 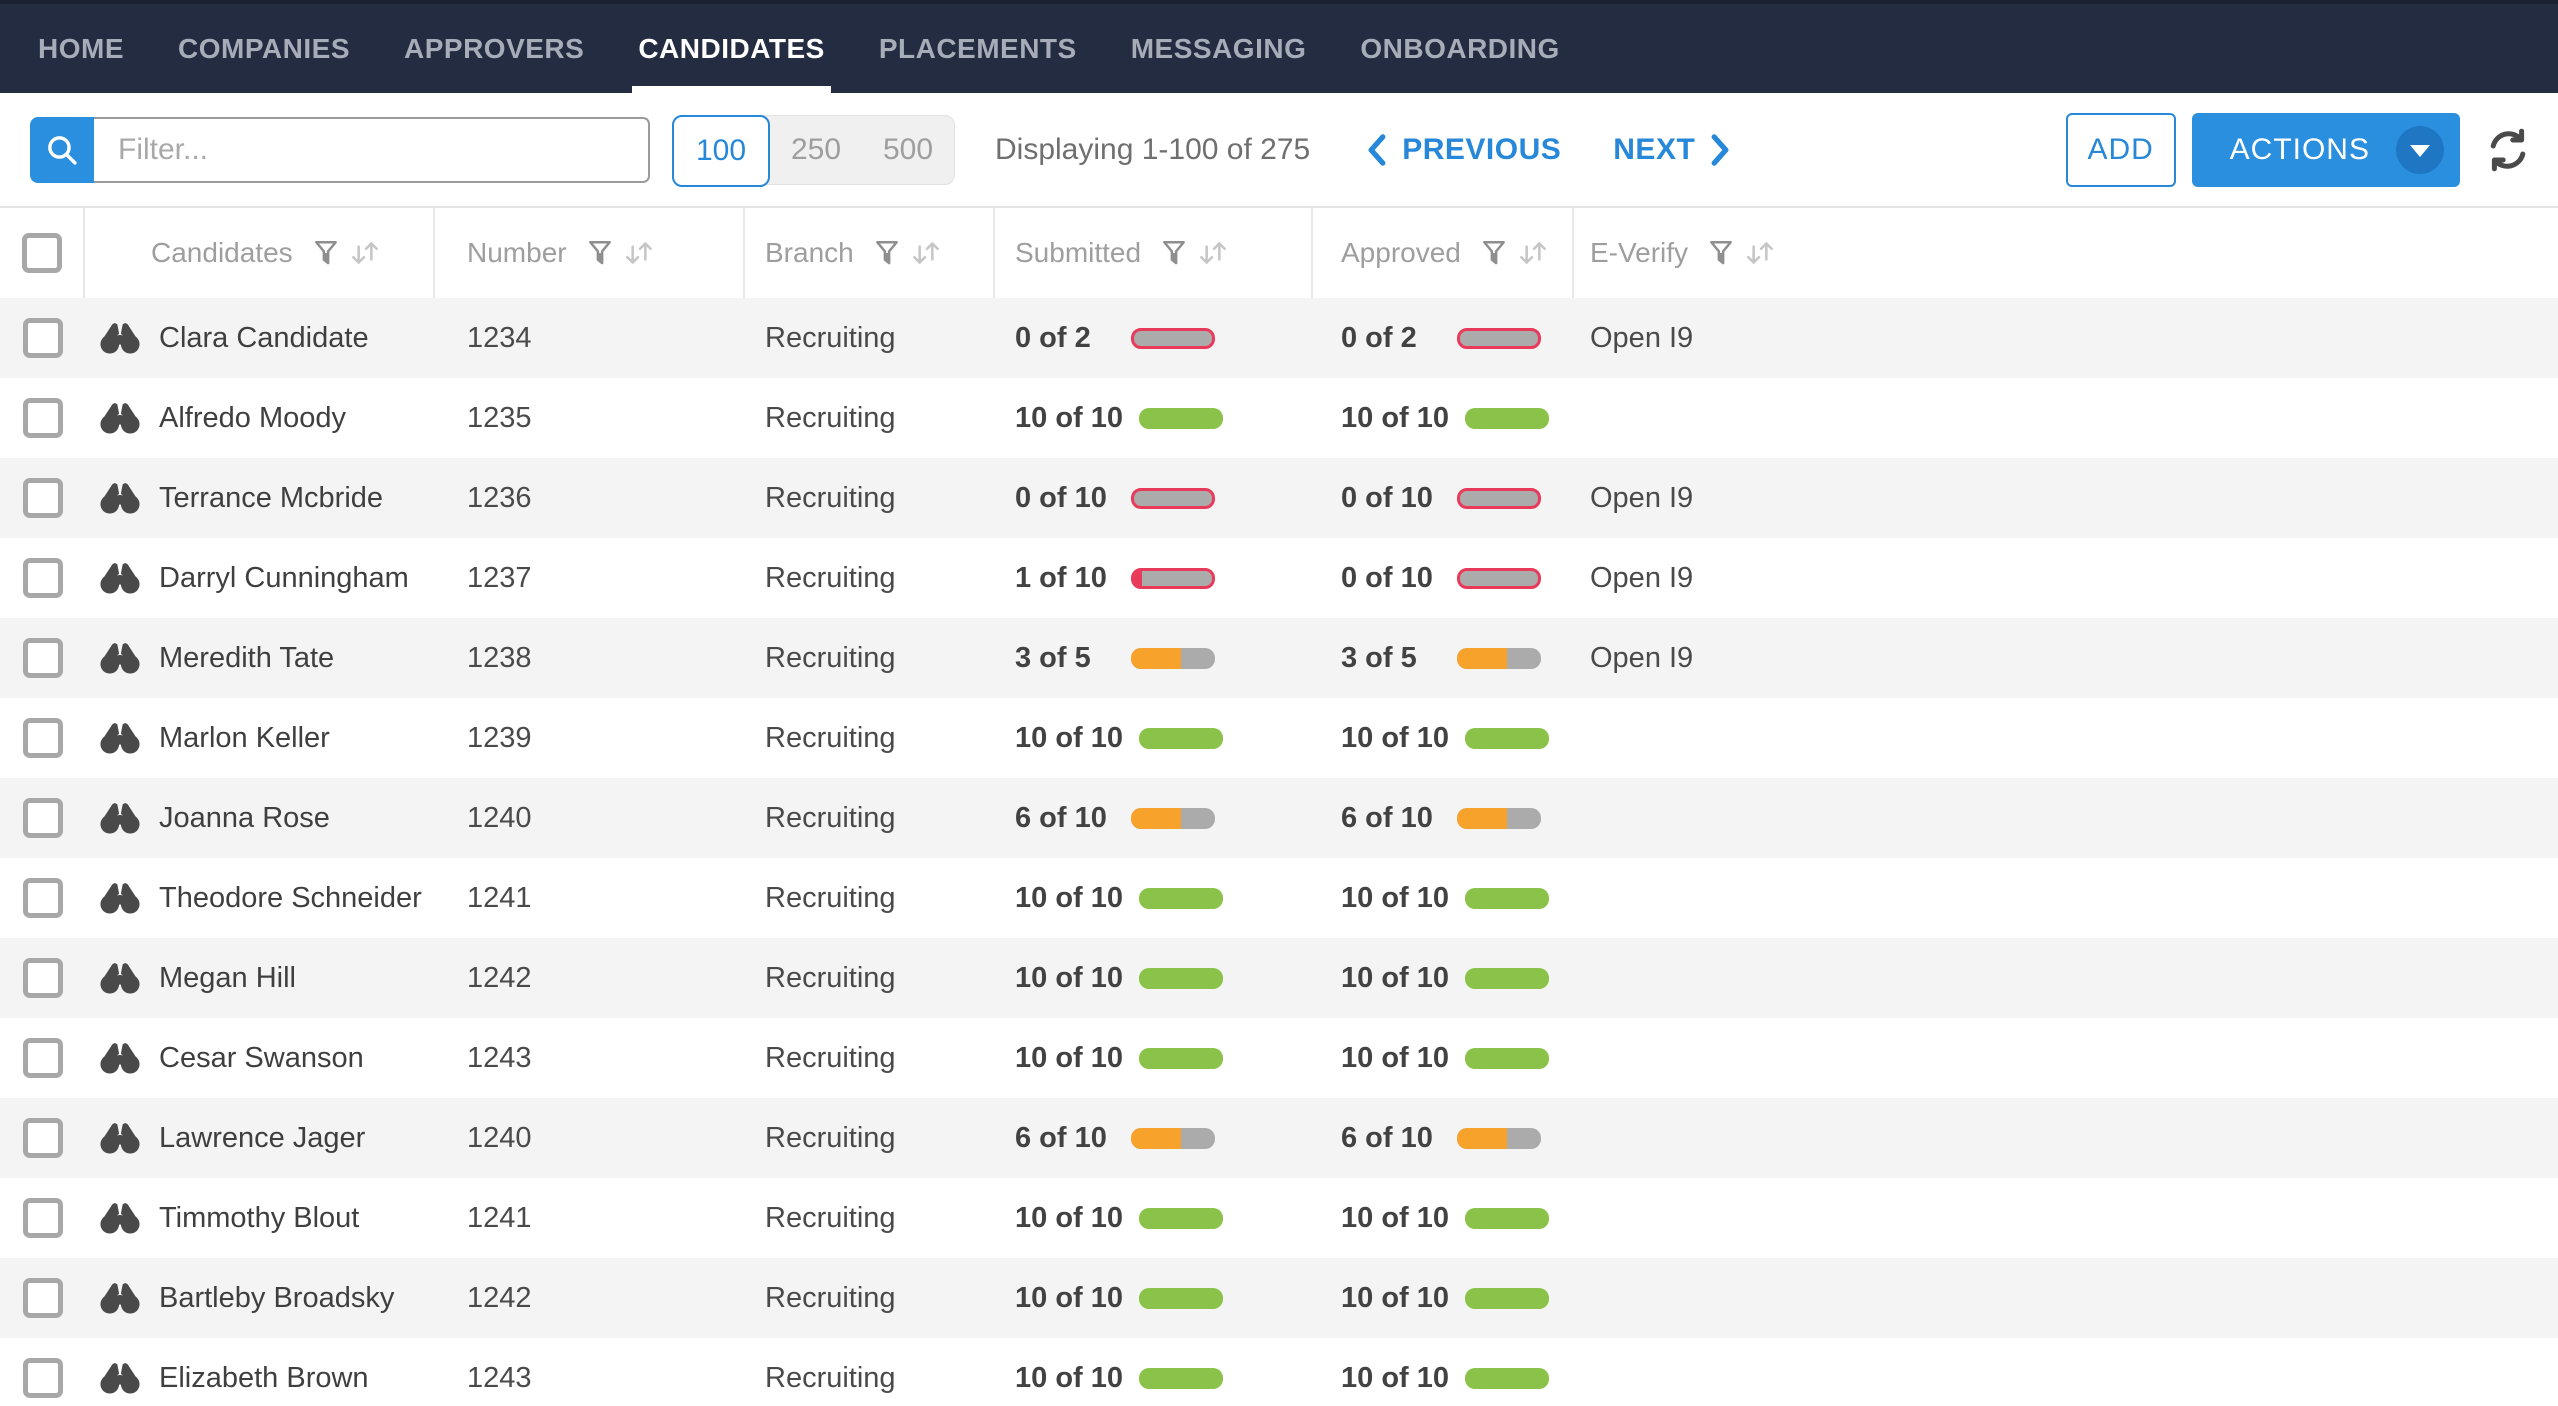 I want to click on nav-item: ONBOARDING, so click(x=1460, y=48).